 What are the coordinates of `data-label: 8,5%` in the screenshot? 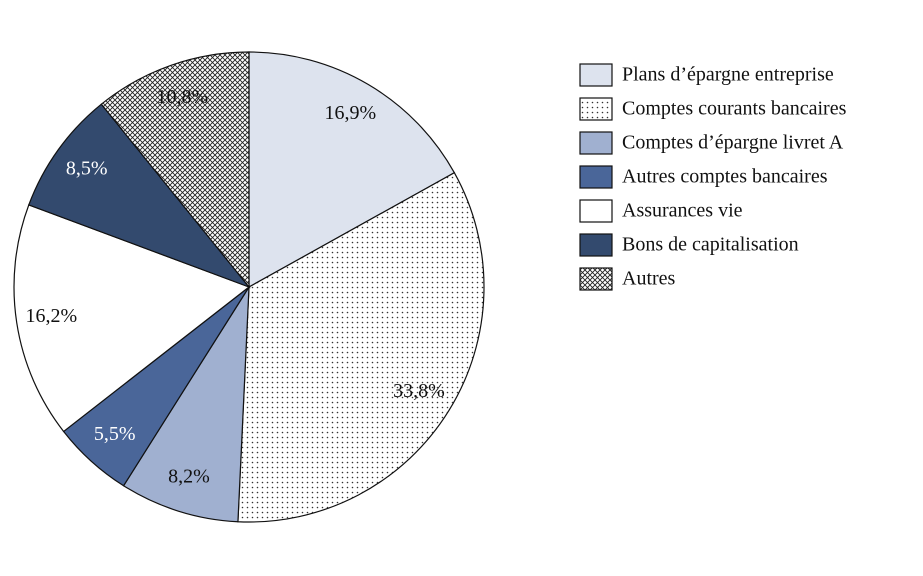 It's located at (87, 169).